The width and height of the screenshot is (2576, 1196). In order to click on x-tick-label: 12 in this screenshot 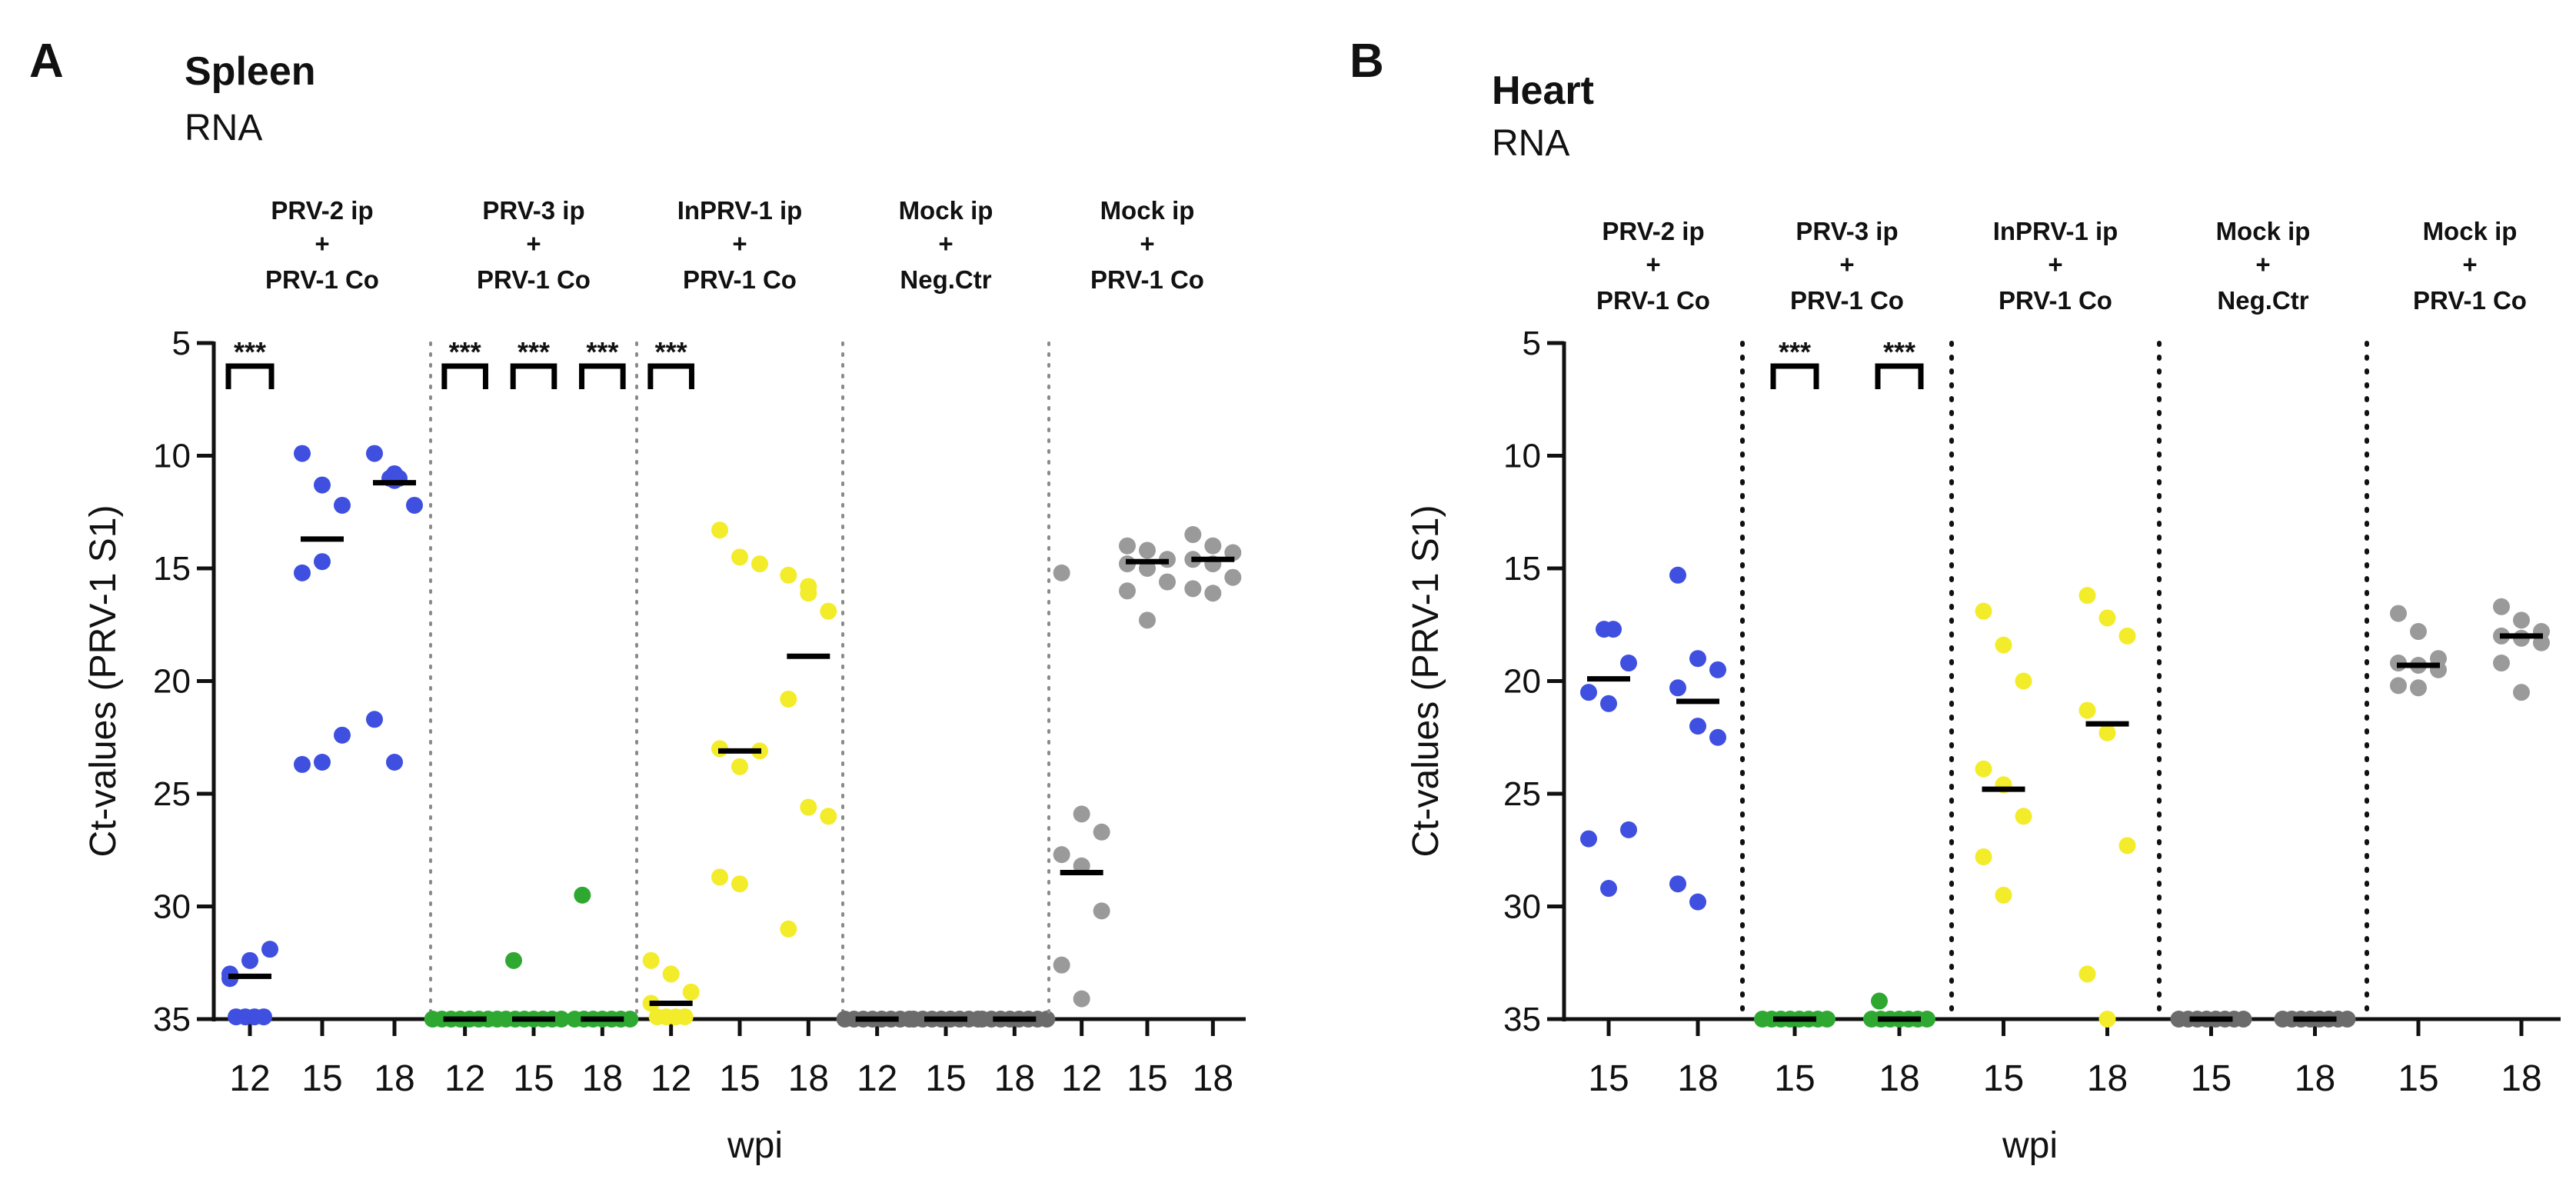, I will do `click(464, 1078)`.